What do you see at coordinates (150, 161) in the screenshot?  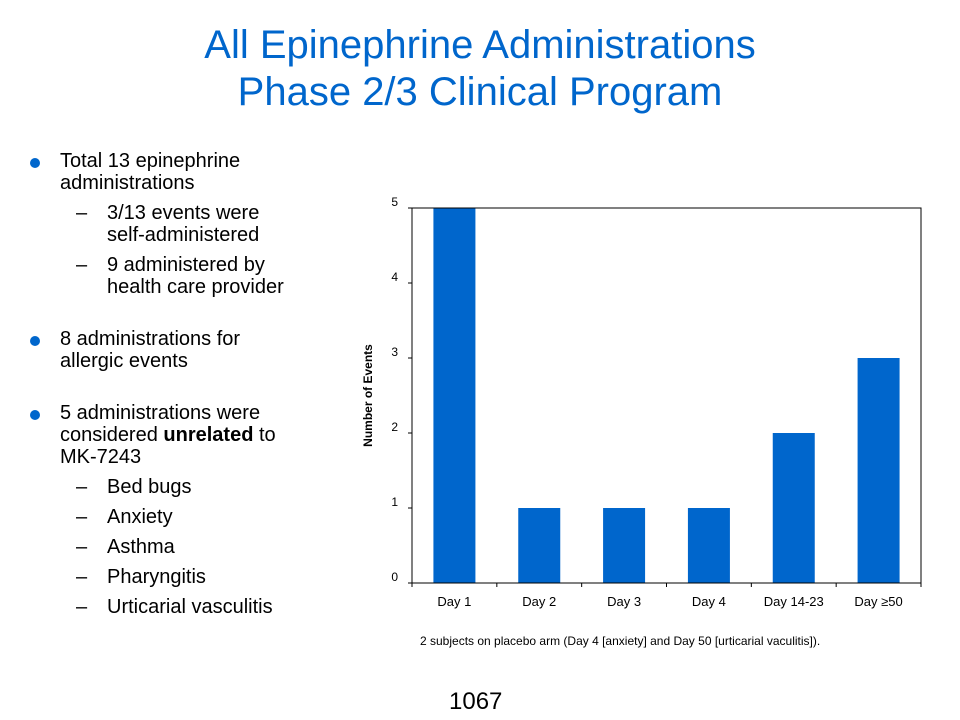 I see `bullet-text: Total 13 epinephrine` at bounding box center [150, 161].